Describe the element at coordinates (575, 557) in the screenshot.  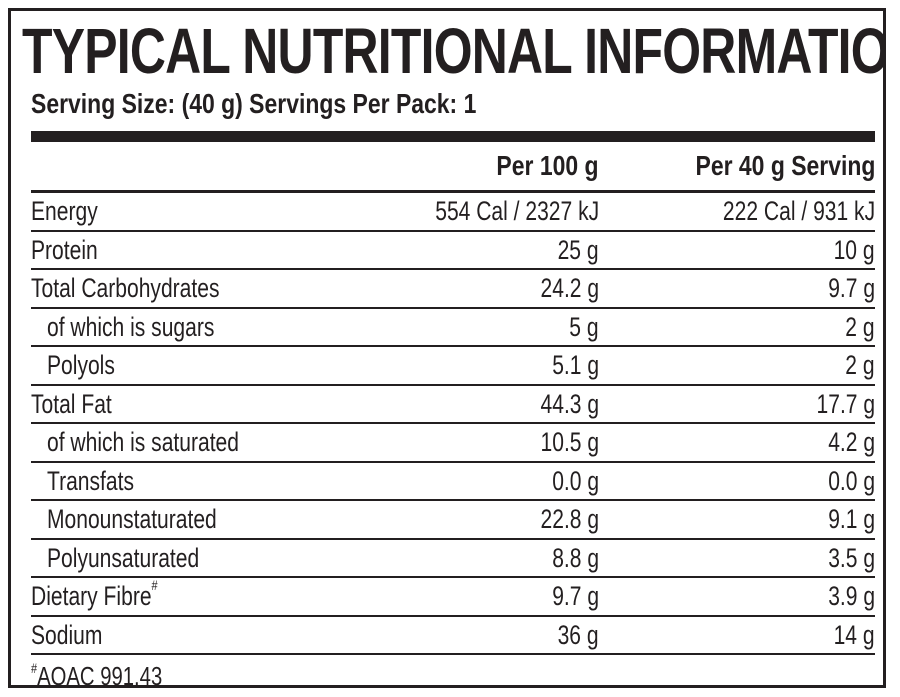
I see `value-per-100g: 8.8 g` at that location.